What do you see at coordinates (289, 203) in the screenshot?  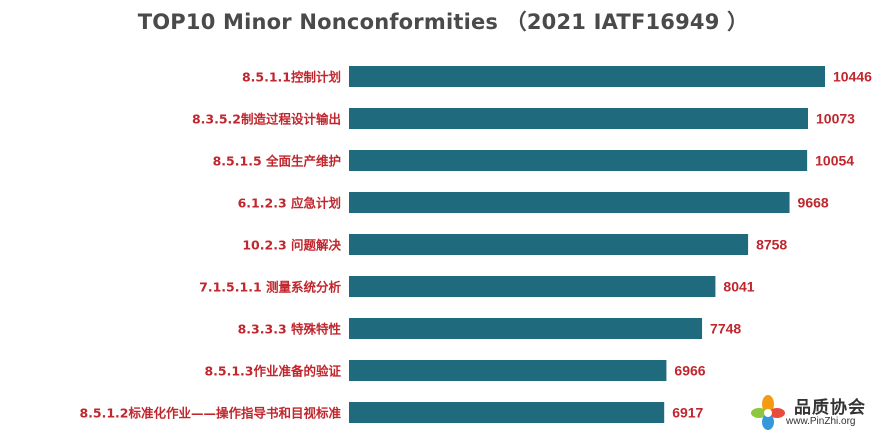 I see `category-label-4: 6.1.2.3 应急计划` at bounding box center [289, 203].